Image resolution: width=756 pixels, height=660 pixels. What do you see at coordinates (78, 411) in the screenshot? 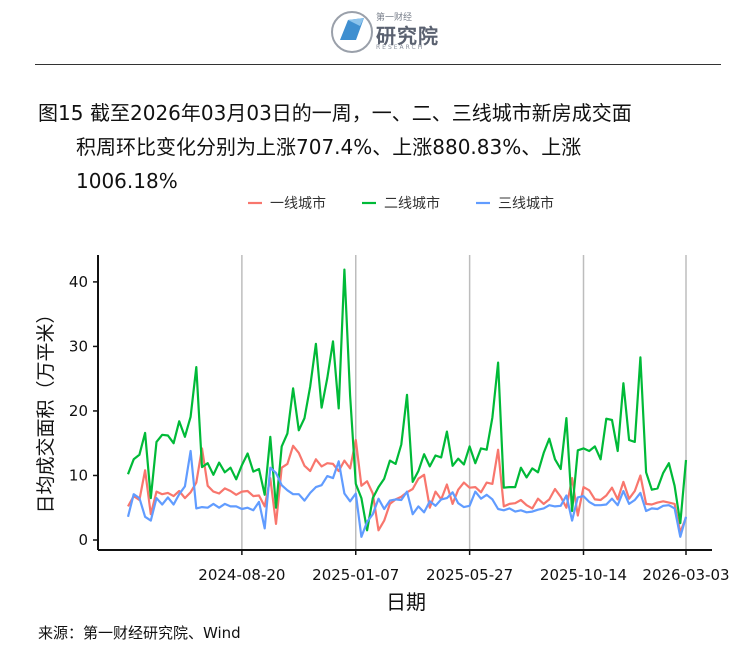
I see `y-tick-label: 20` at bounding box center [78, 411].